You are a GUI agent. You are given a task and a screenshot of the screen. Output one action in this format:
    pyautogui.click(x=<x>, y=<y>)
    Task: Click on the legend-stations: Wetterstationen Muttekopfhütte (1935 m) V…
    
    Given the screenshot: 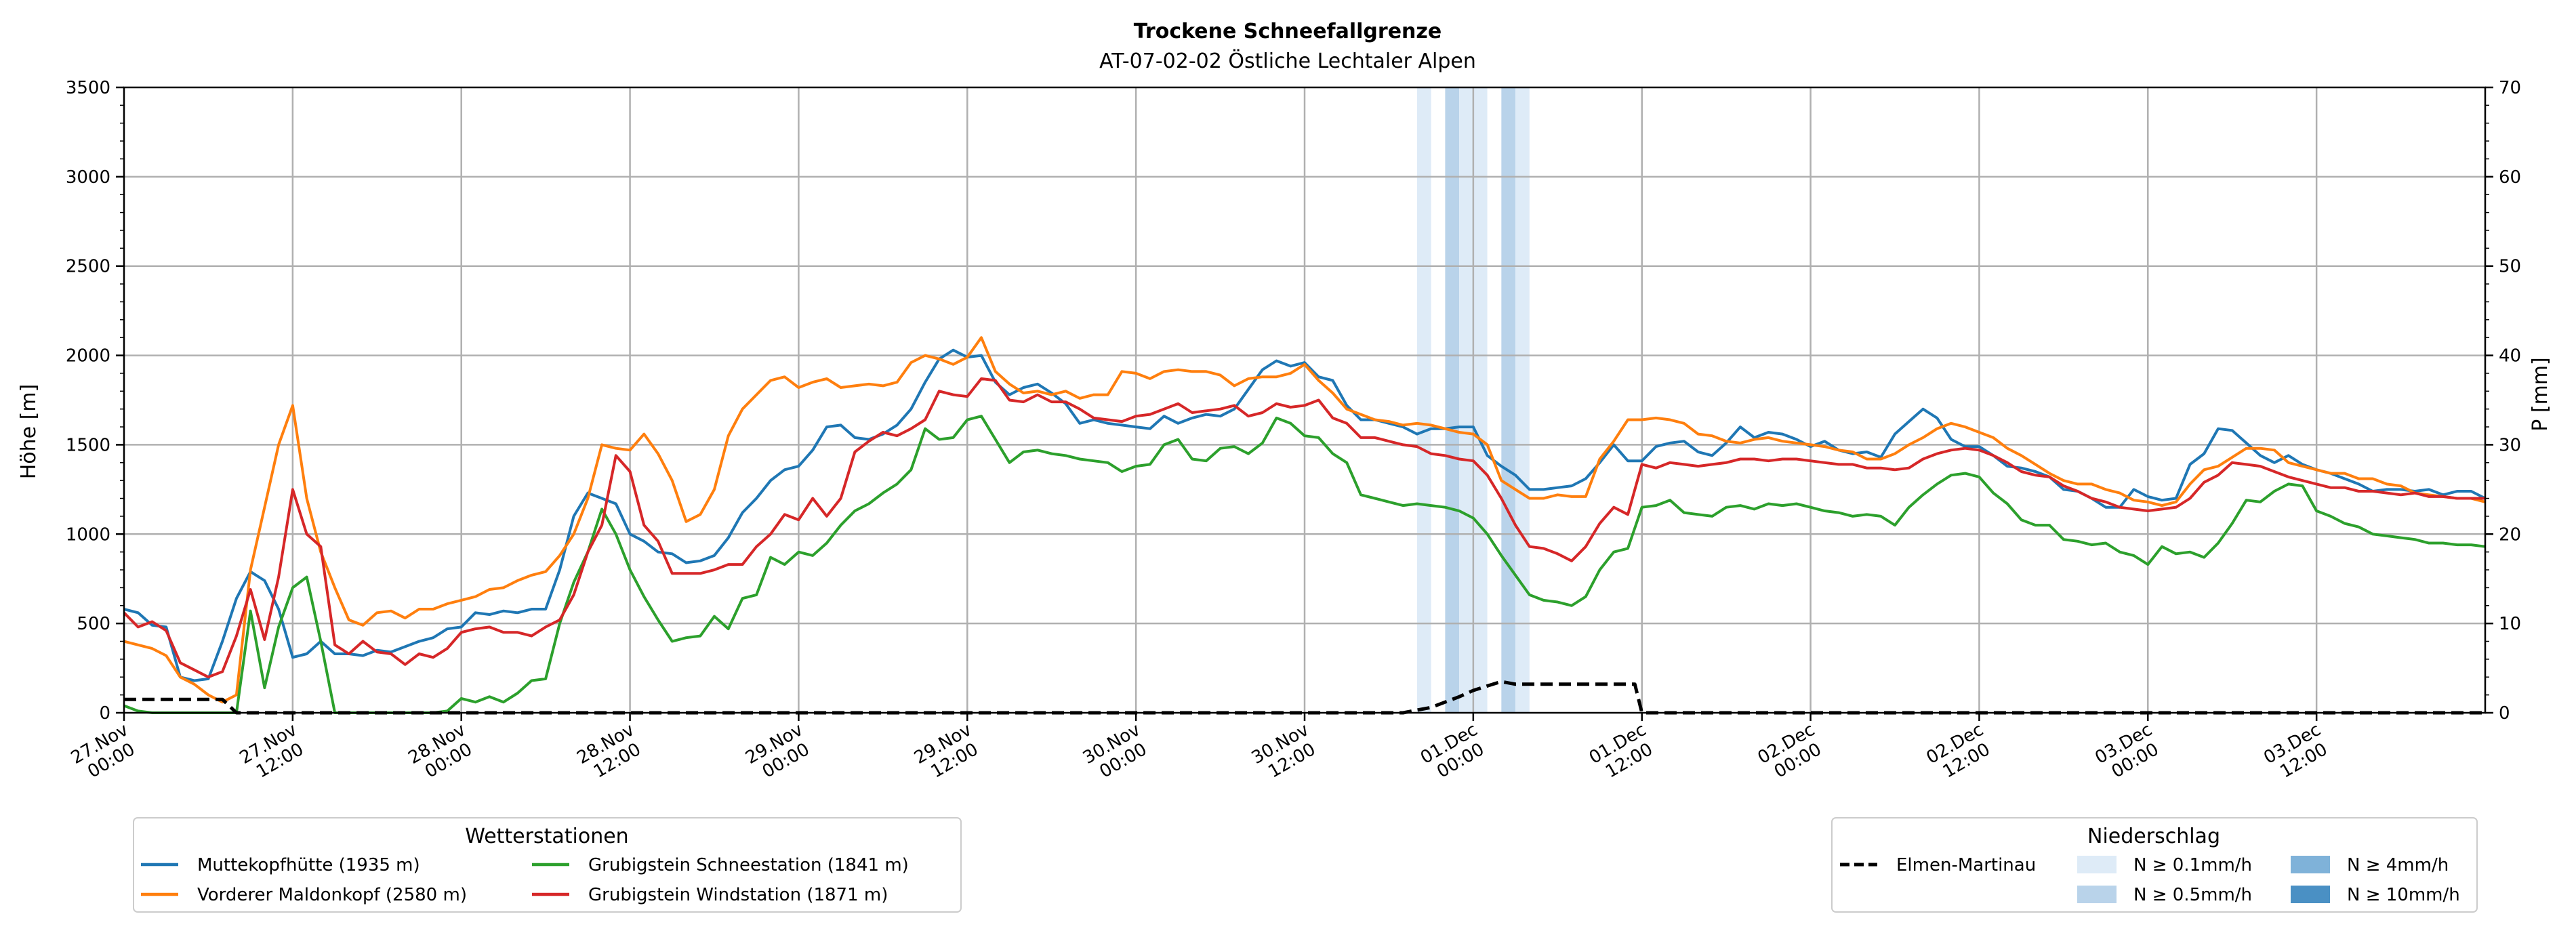 What is the action you would take?
    pyautogui.click(x=548, y=865)
    